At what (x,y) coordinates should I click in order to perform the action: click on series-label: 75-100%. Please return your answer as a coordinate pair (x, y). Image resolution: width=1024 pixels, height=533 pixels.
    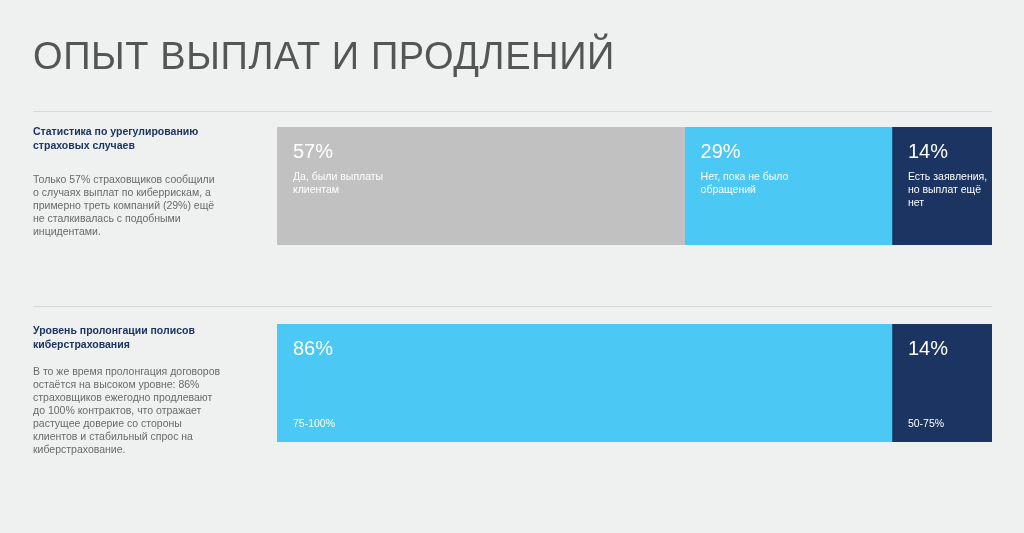
    Looking at the image, I should click on (314, 423).